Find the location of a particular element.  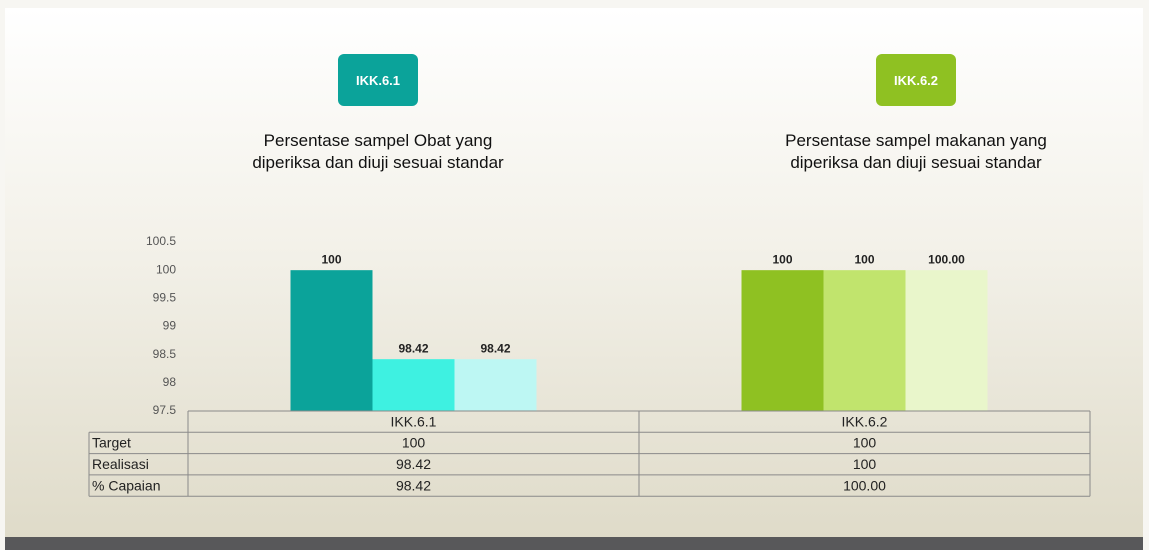

table-value: 100.00 is located at coordinates (864, 485).